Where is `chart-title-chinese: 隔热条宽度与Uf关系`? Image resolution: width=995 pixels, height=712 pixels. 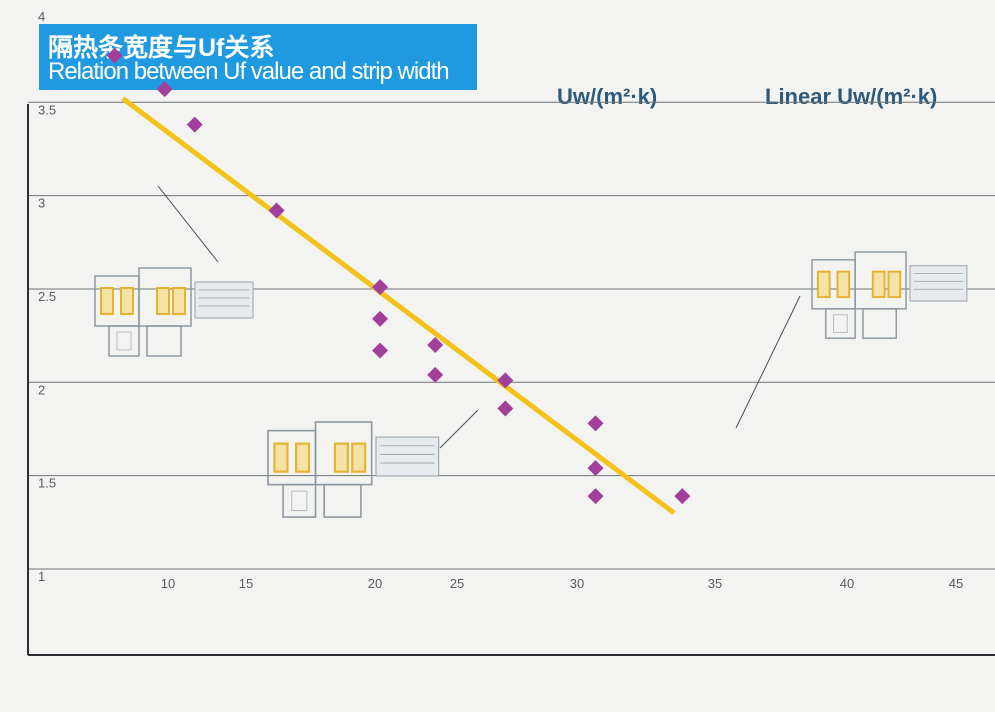 chart-title-chinese: 隔热条宽度与Uf关系 is located at coordinates (161, 48).